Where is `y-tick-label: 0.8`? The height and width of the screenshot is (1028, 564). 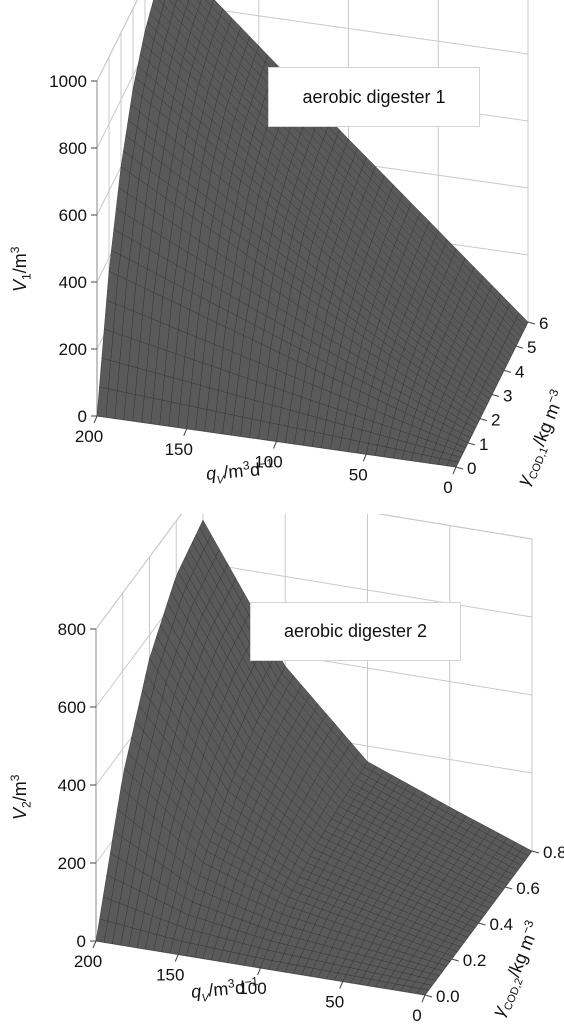
y-tick-label: 0.8 is located at coordinates (553, 852).